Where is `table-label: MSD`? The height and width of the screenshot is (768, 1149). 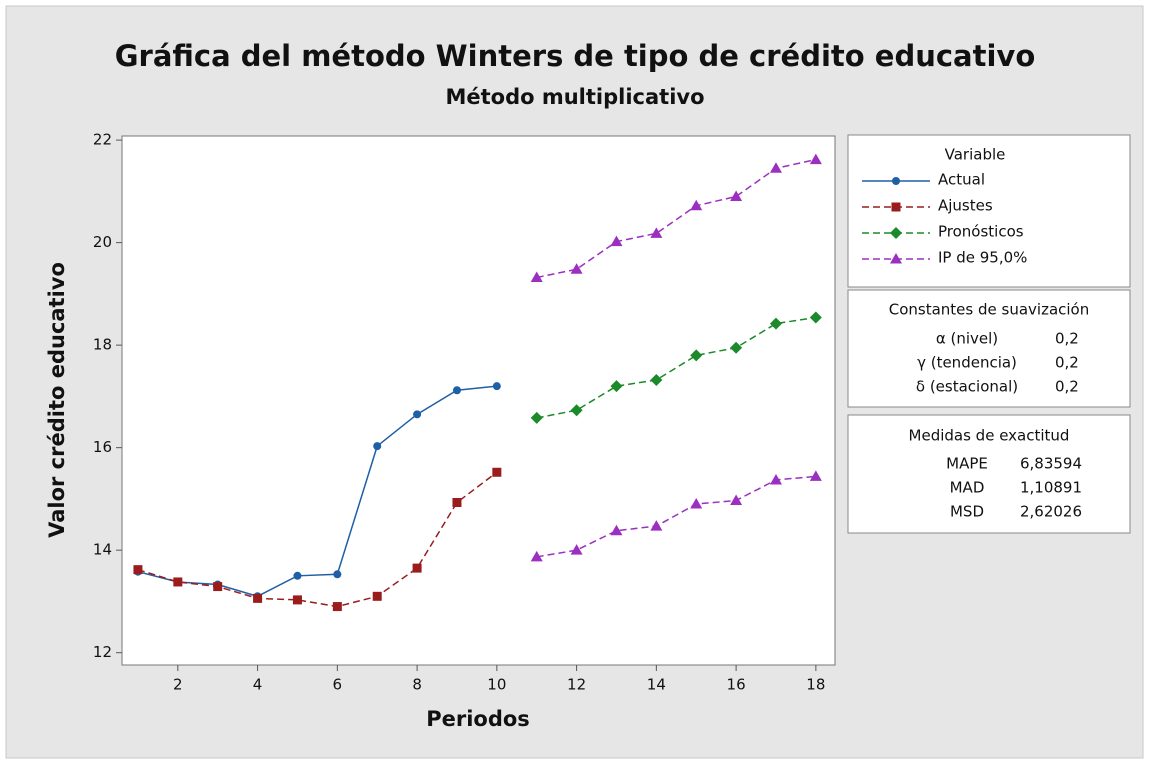 table-label: MSD is located at coordinates (967, 512).